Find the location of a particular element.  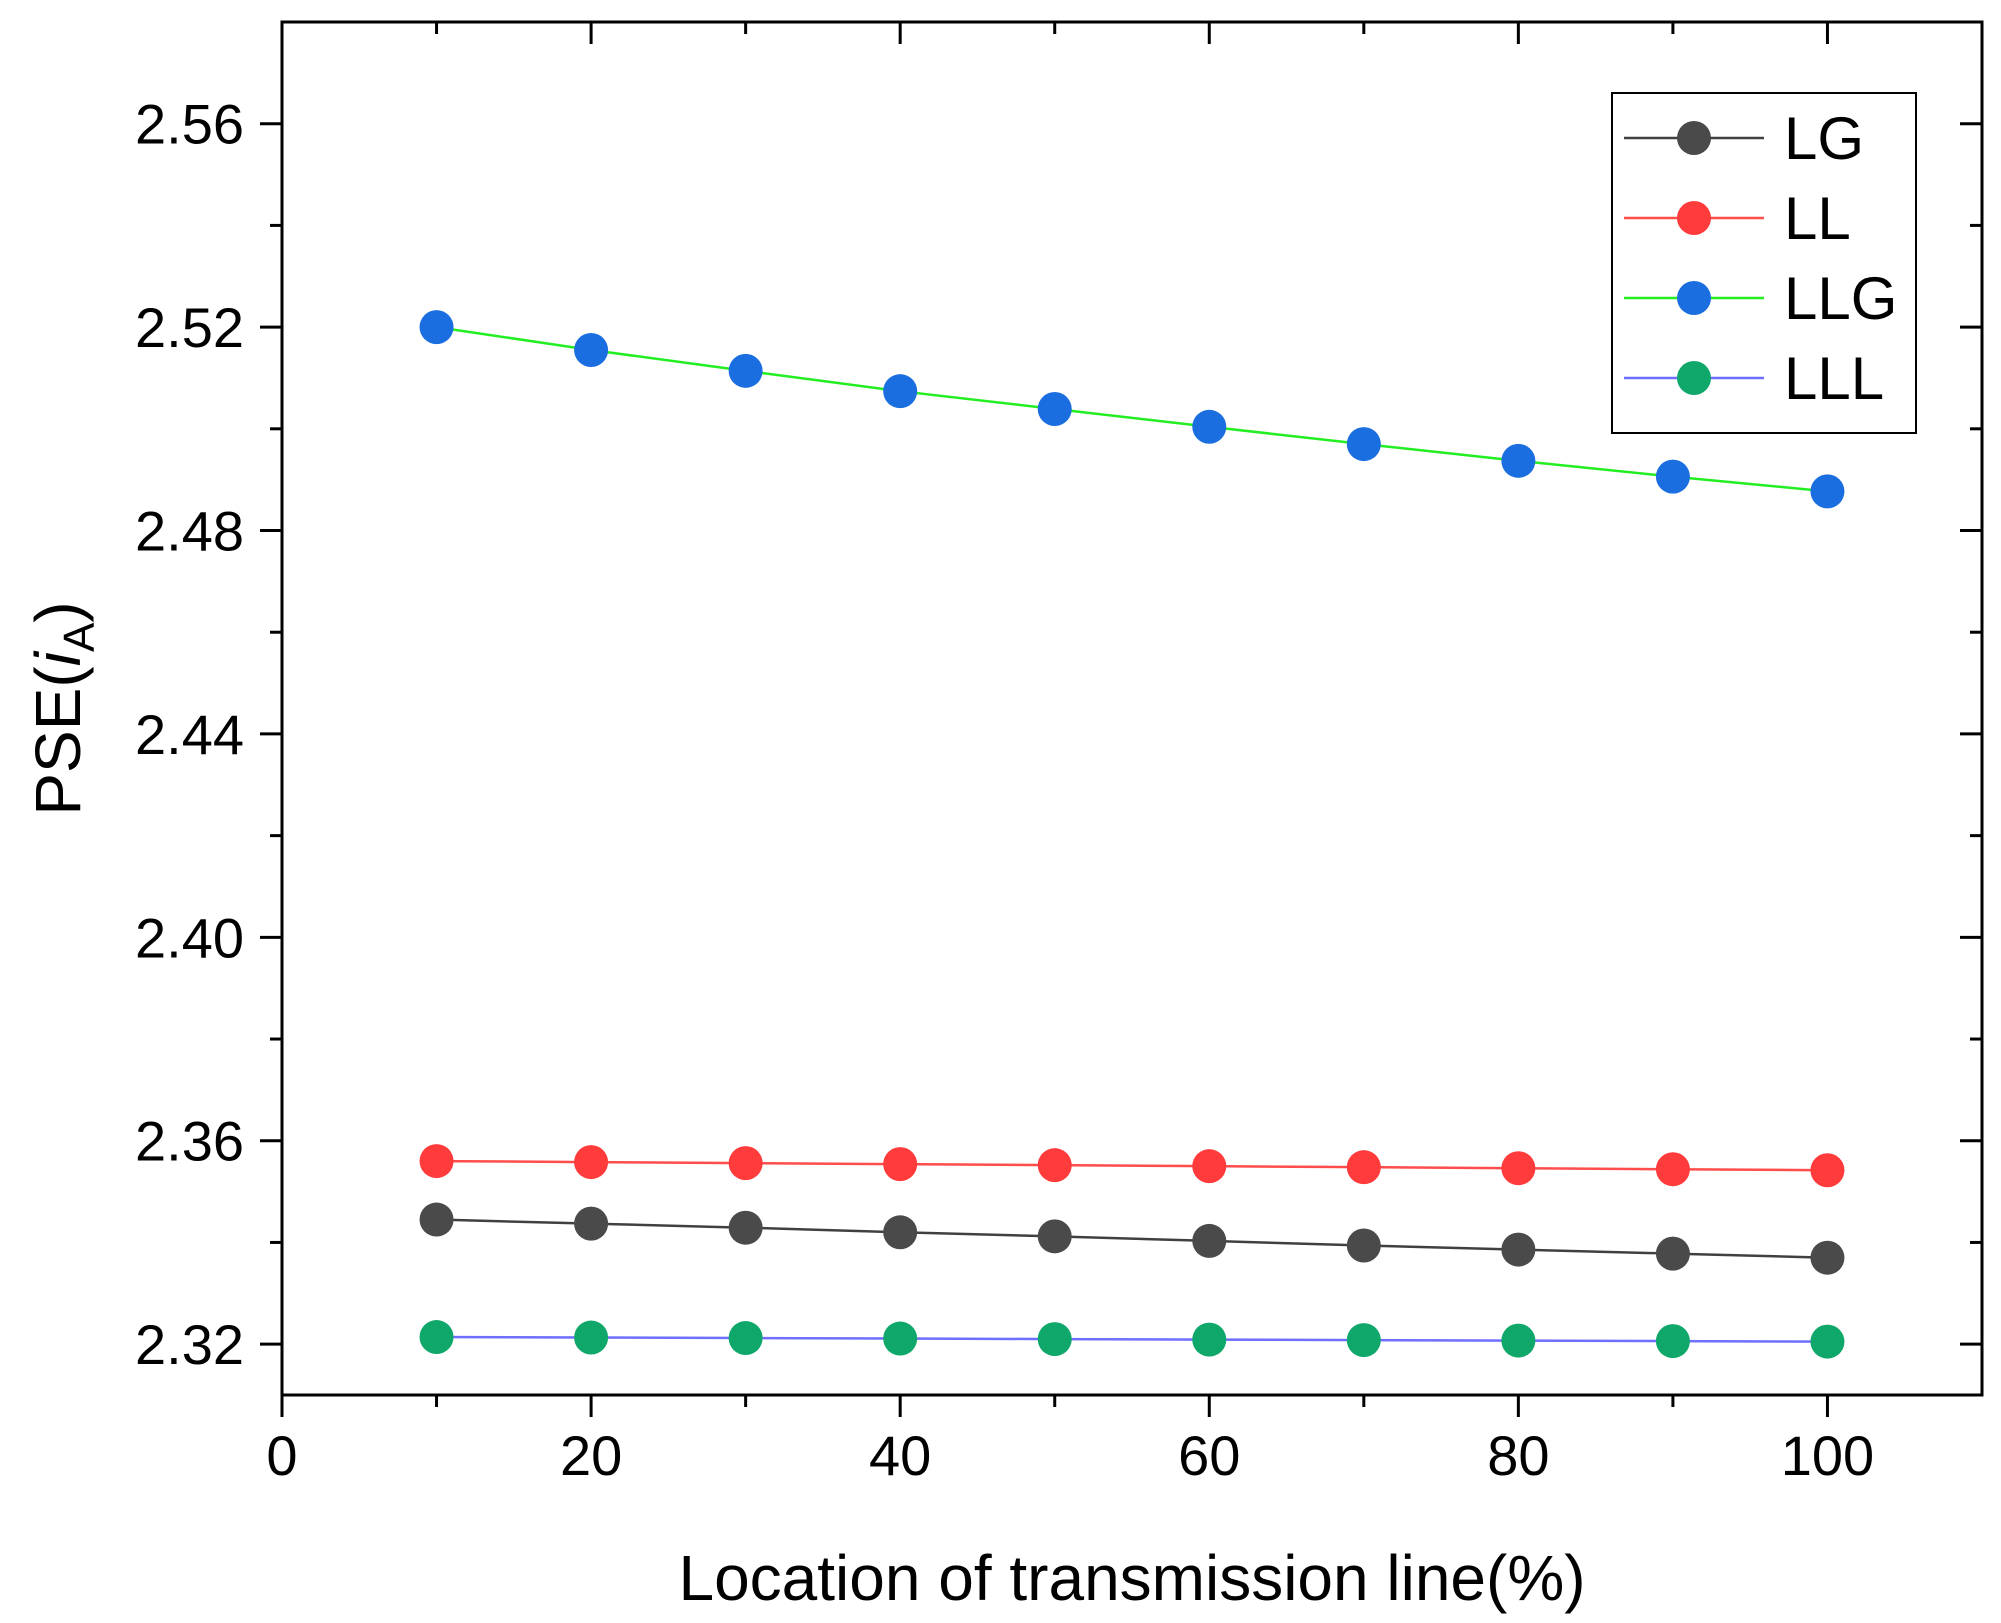

y-tick-label: 2.44 is located at coordinates (189, 734).